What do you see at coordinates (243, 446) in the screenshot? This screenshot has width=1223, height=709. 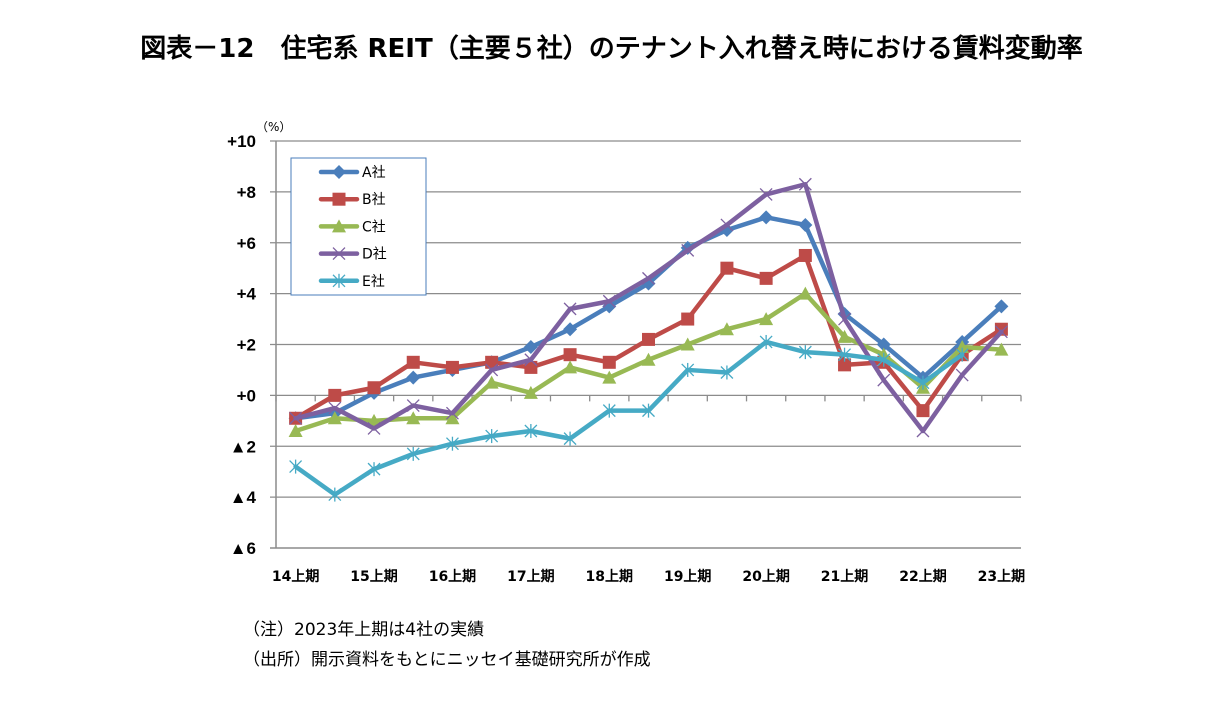 I see `y-tick-label: ▲2` at bounding box center [243, 446].